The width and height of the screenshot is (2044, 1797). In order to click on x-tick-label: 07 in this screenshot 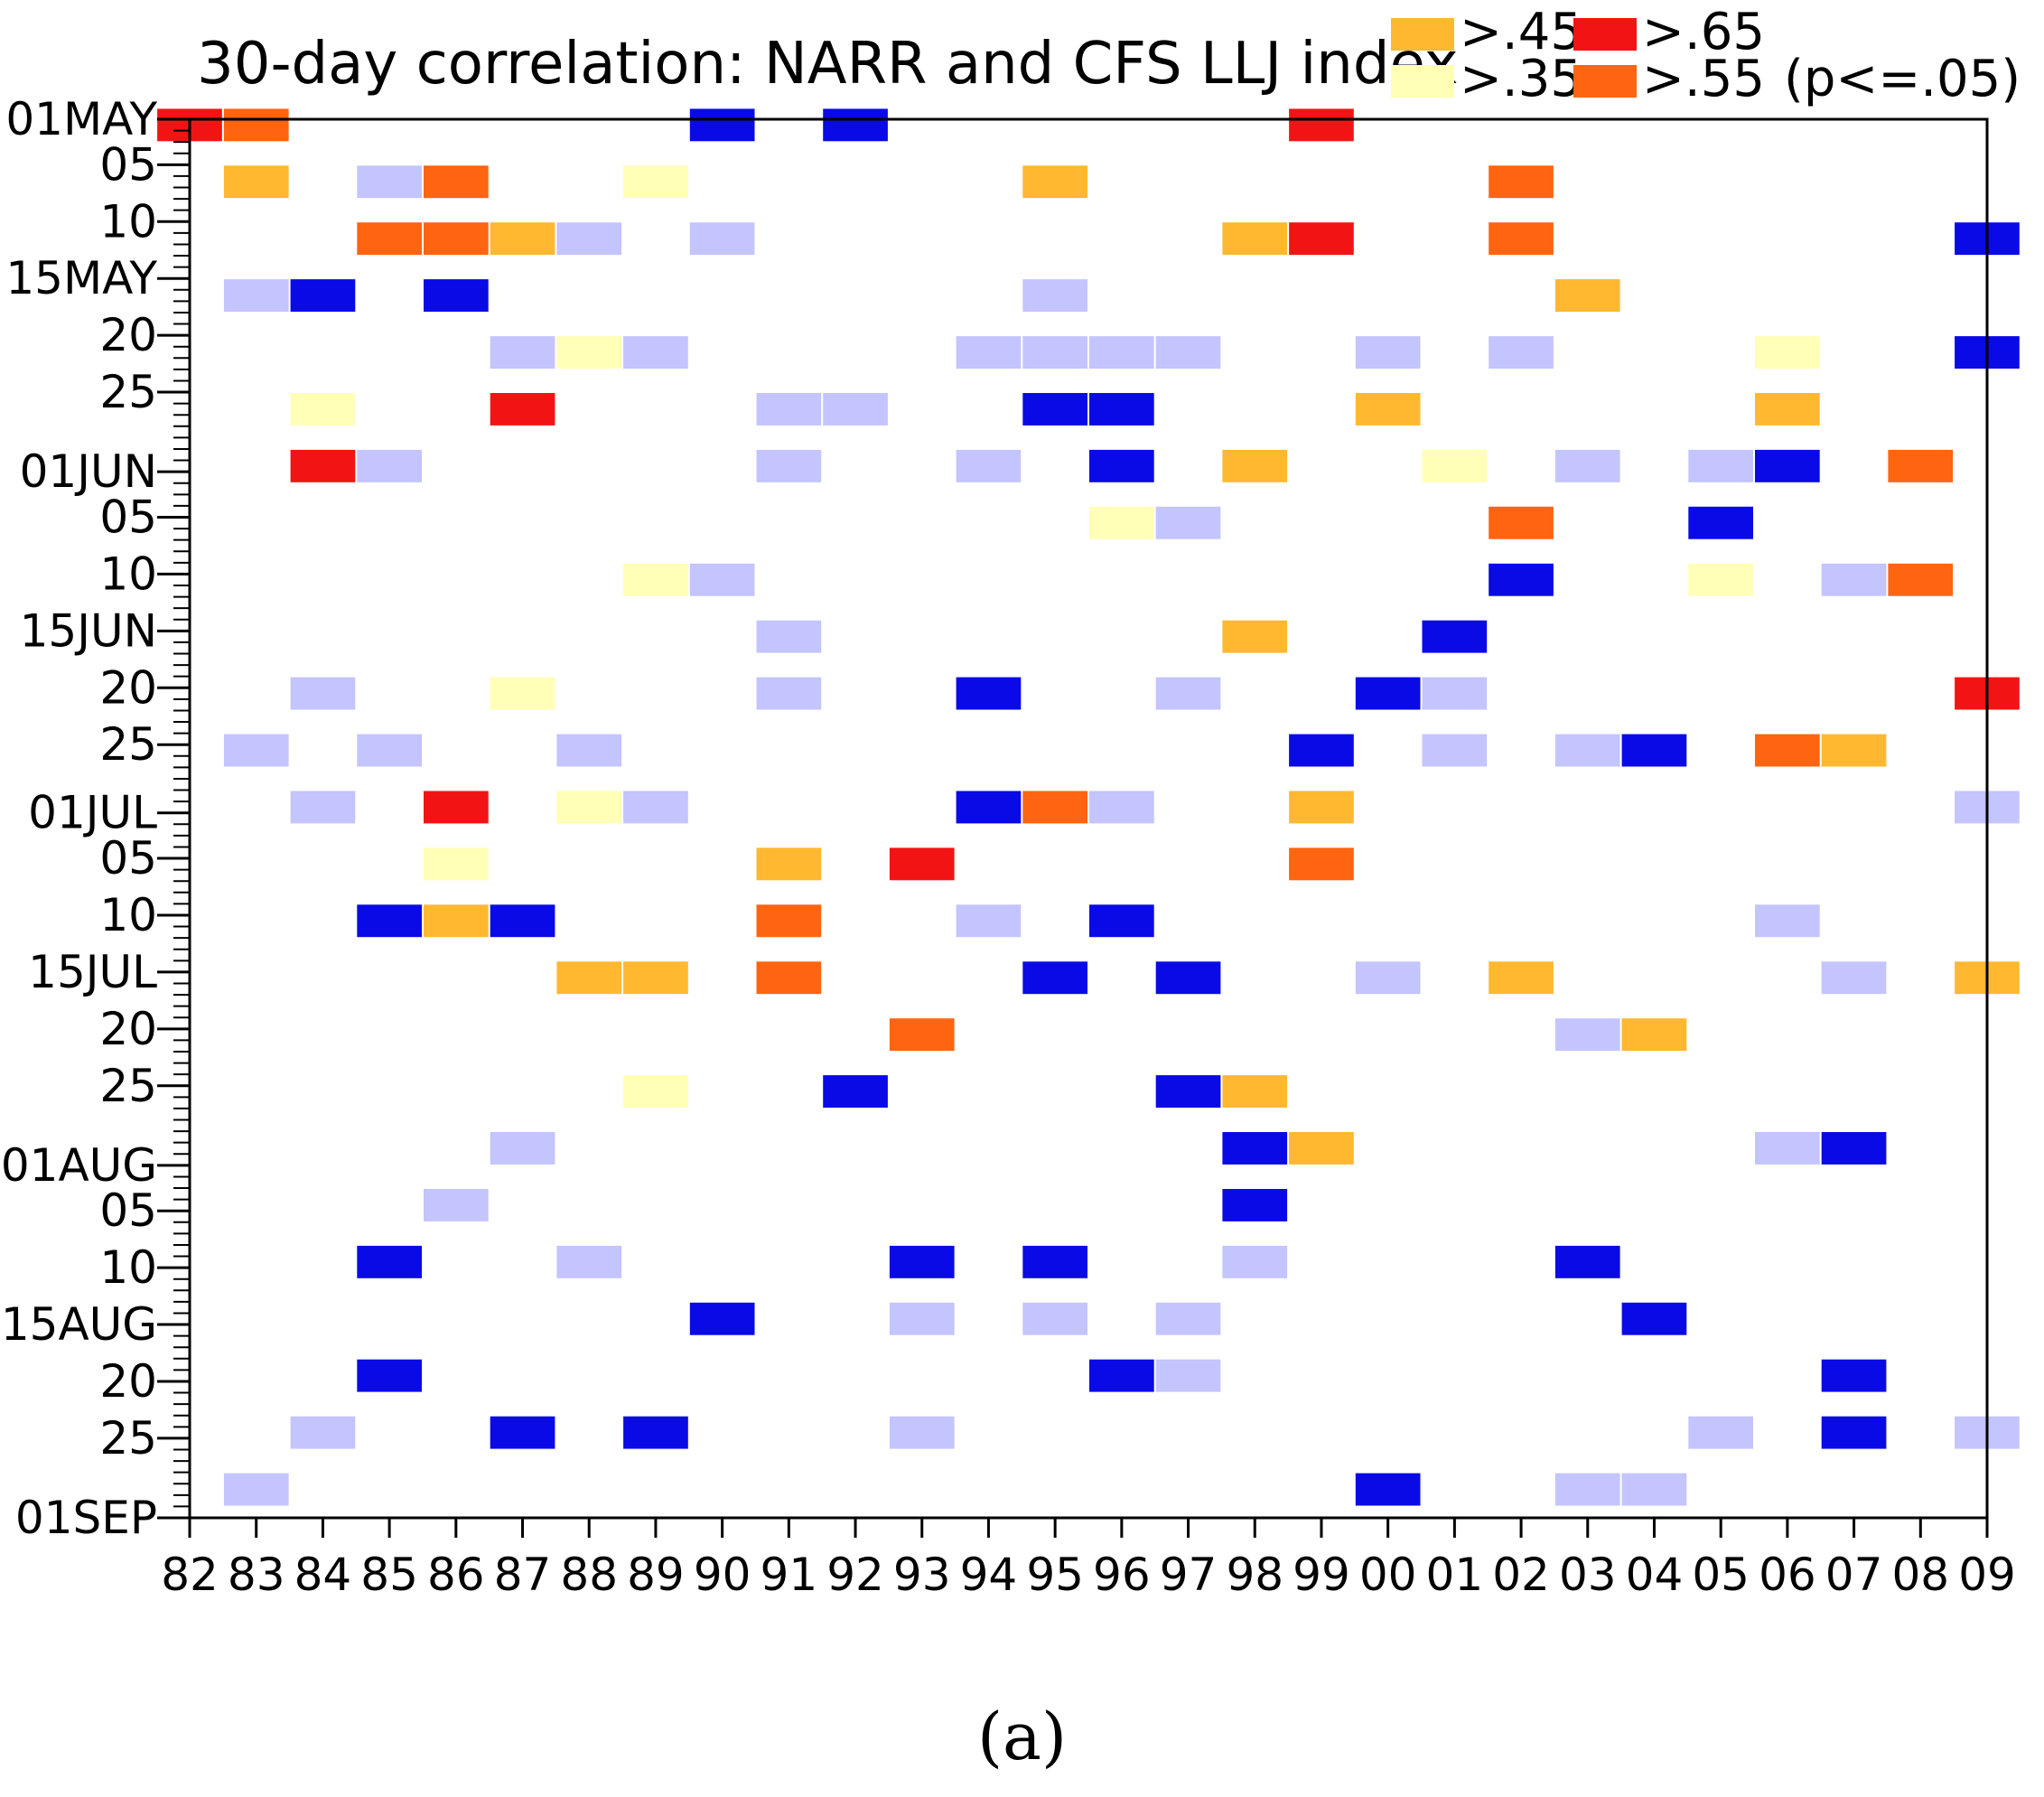, I will do `click(1854, 1575)`.